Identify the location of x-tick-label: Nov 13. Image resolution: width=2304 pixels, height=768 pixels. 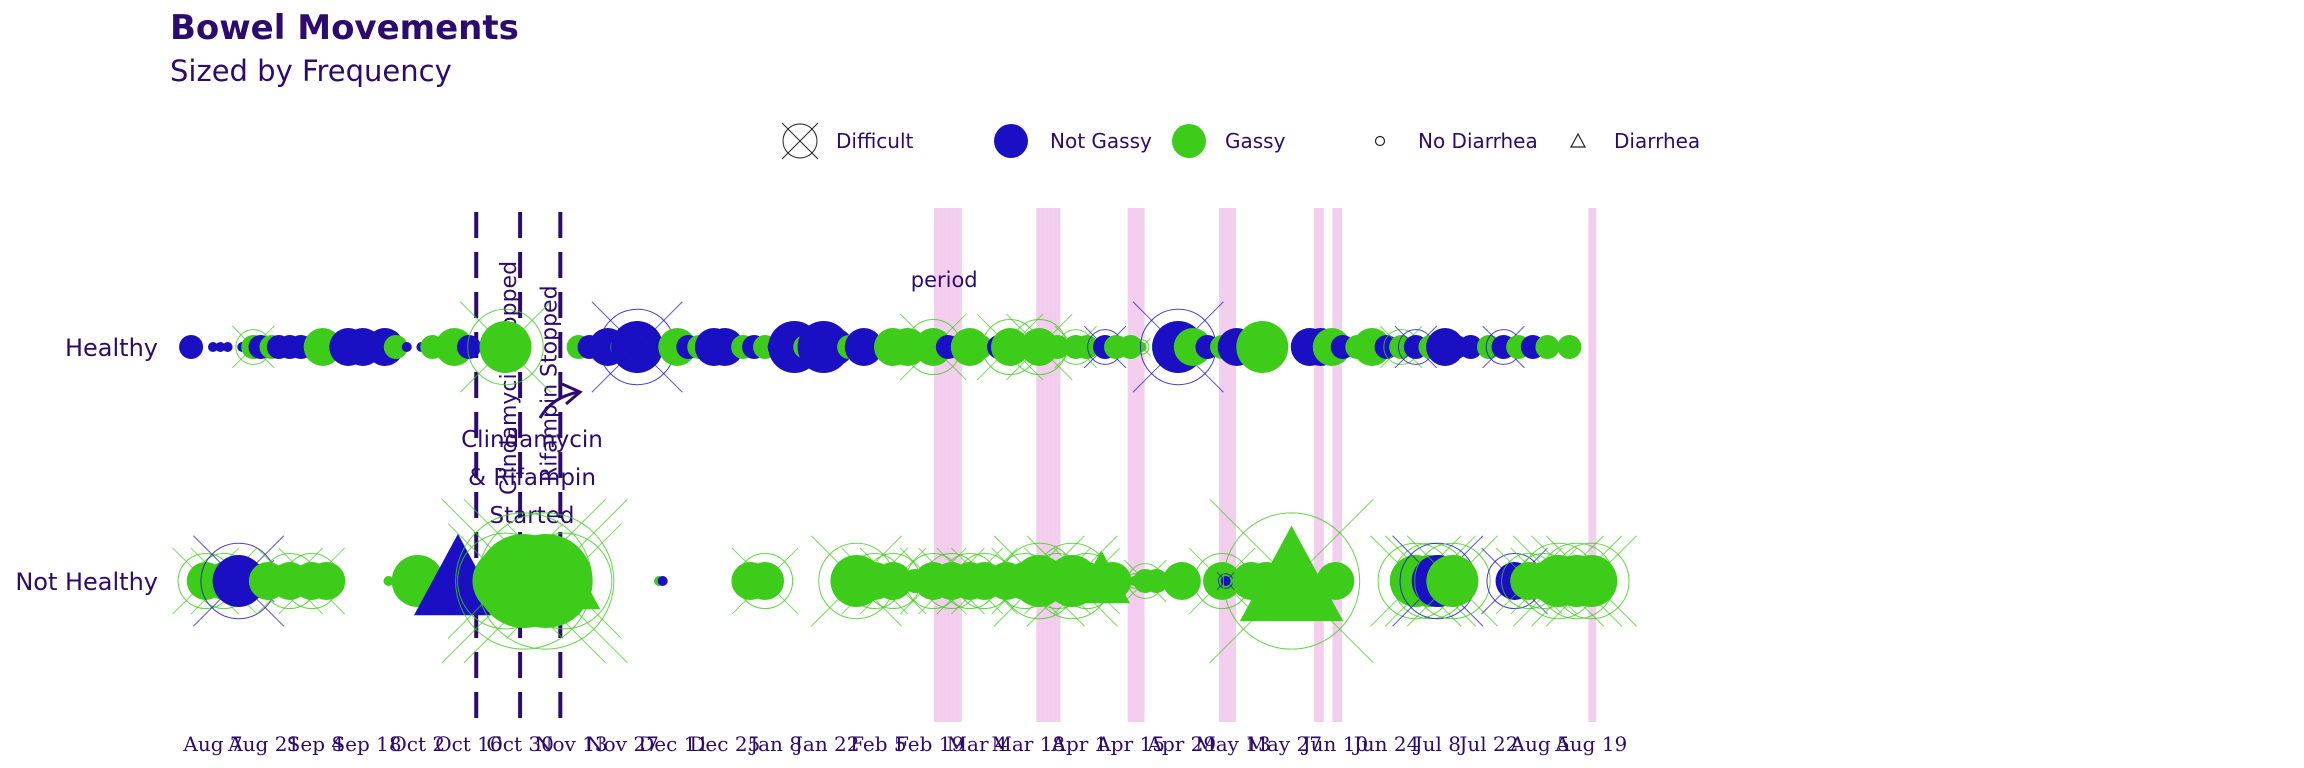
(571, 744).